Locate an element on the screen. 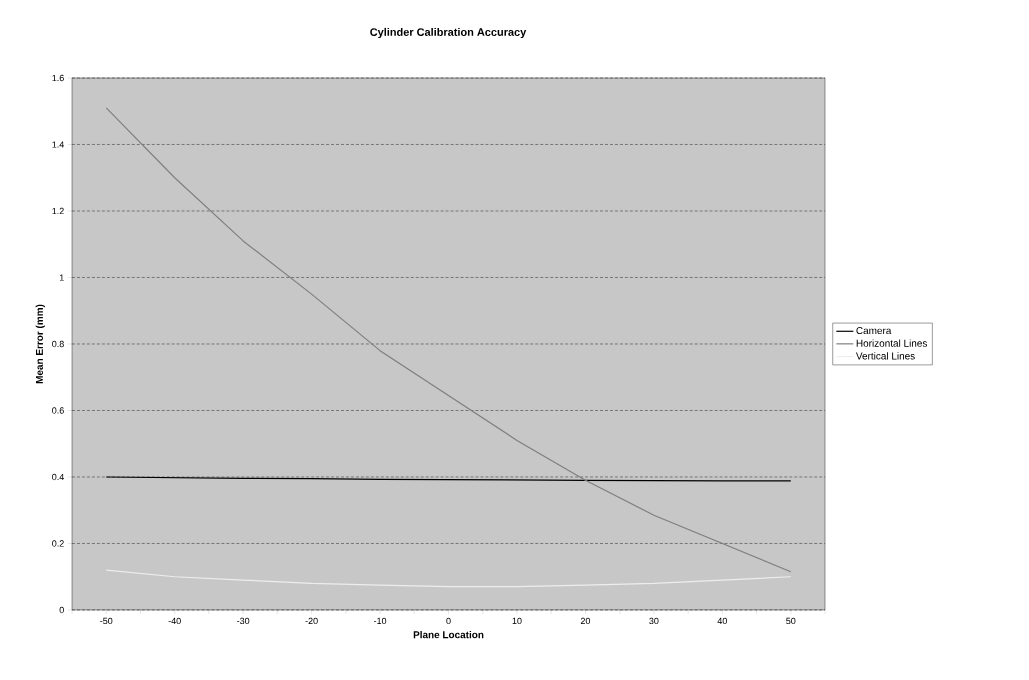 This screenshot has height=680, width=1029. y-tick-label: 0.2 is located at coordinates (58, 543).